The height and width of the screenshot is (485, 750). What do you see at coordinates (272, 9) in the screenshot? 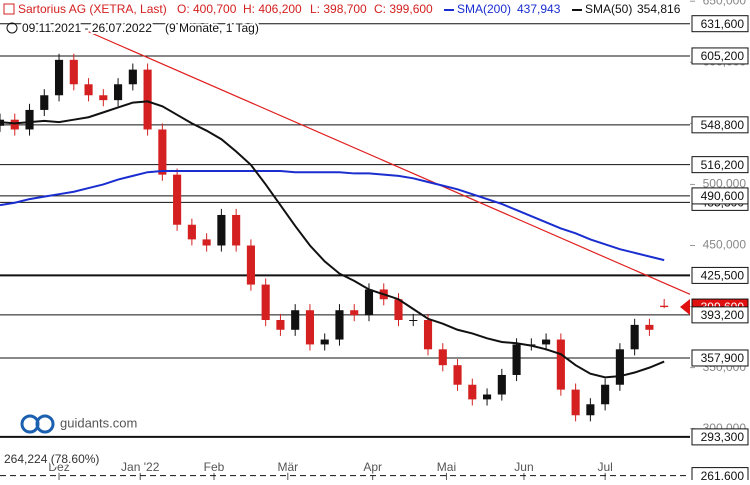
I see `high: H: 406,200` at bounding box center [272, 9].